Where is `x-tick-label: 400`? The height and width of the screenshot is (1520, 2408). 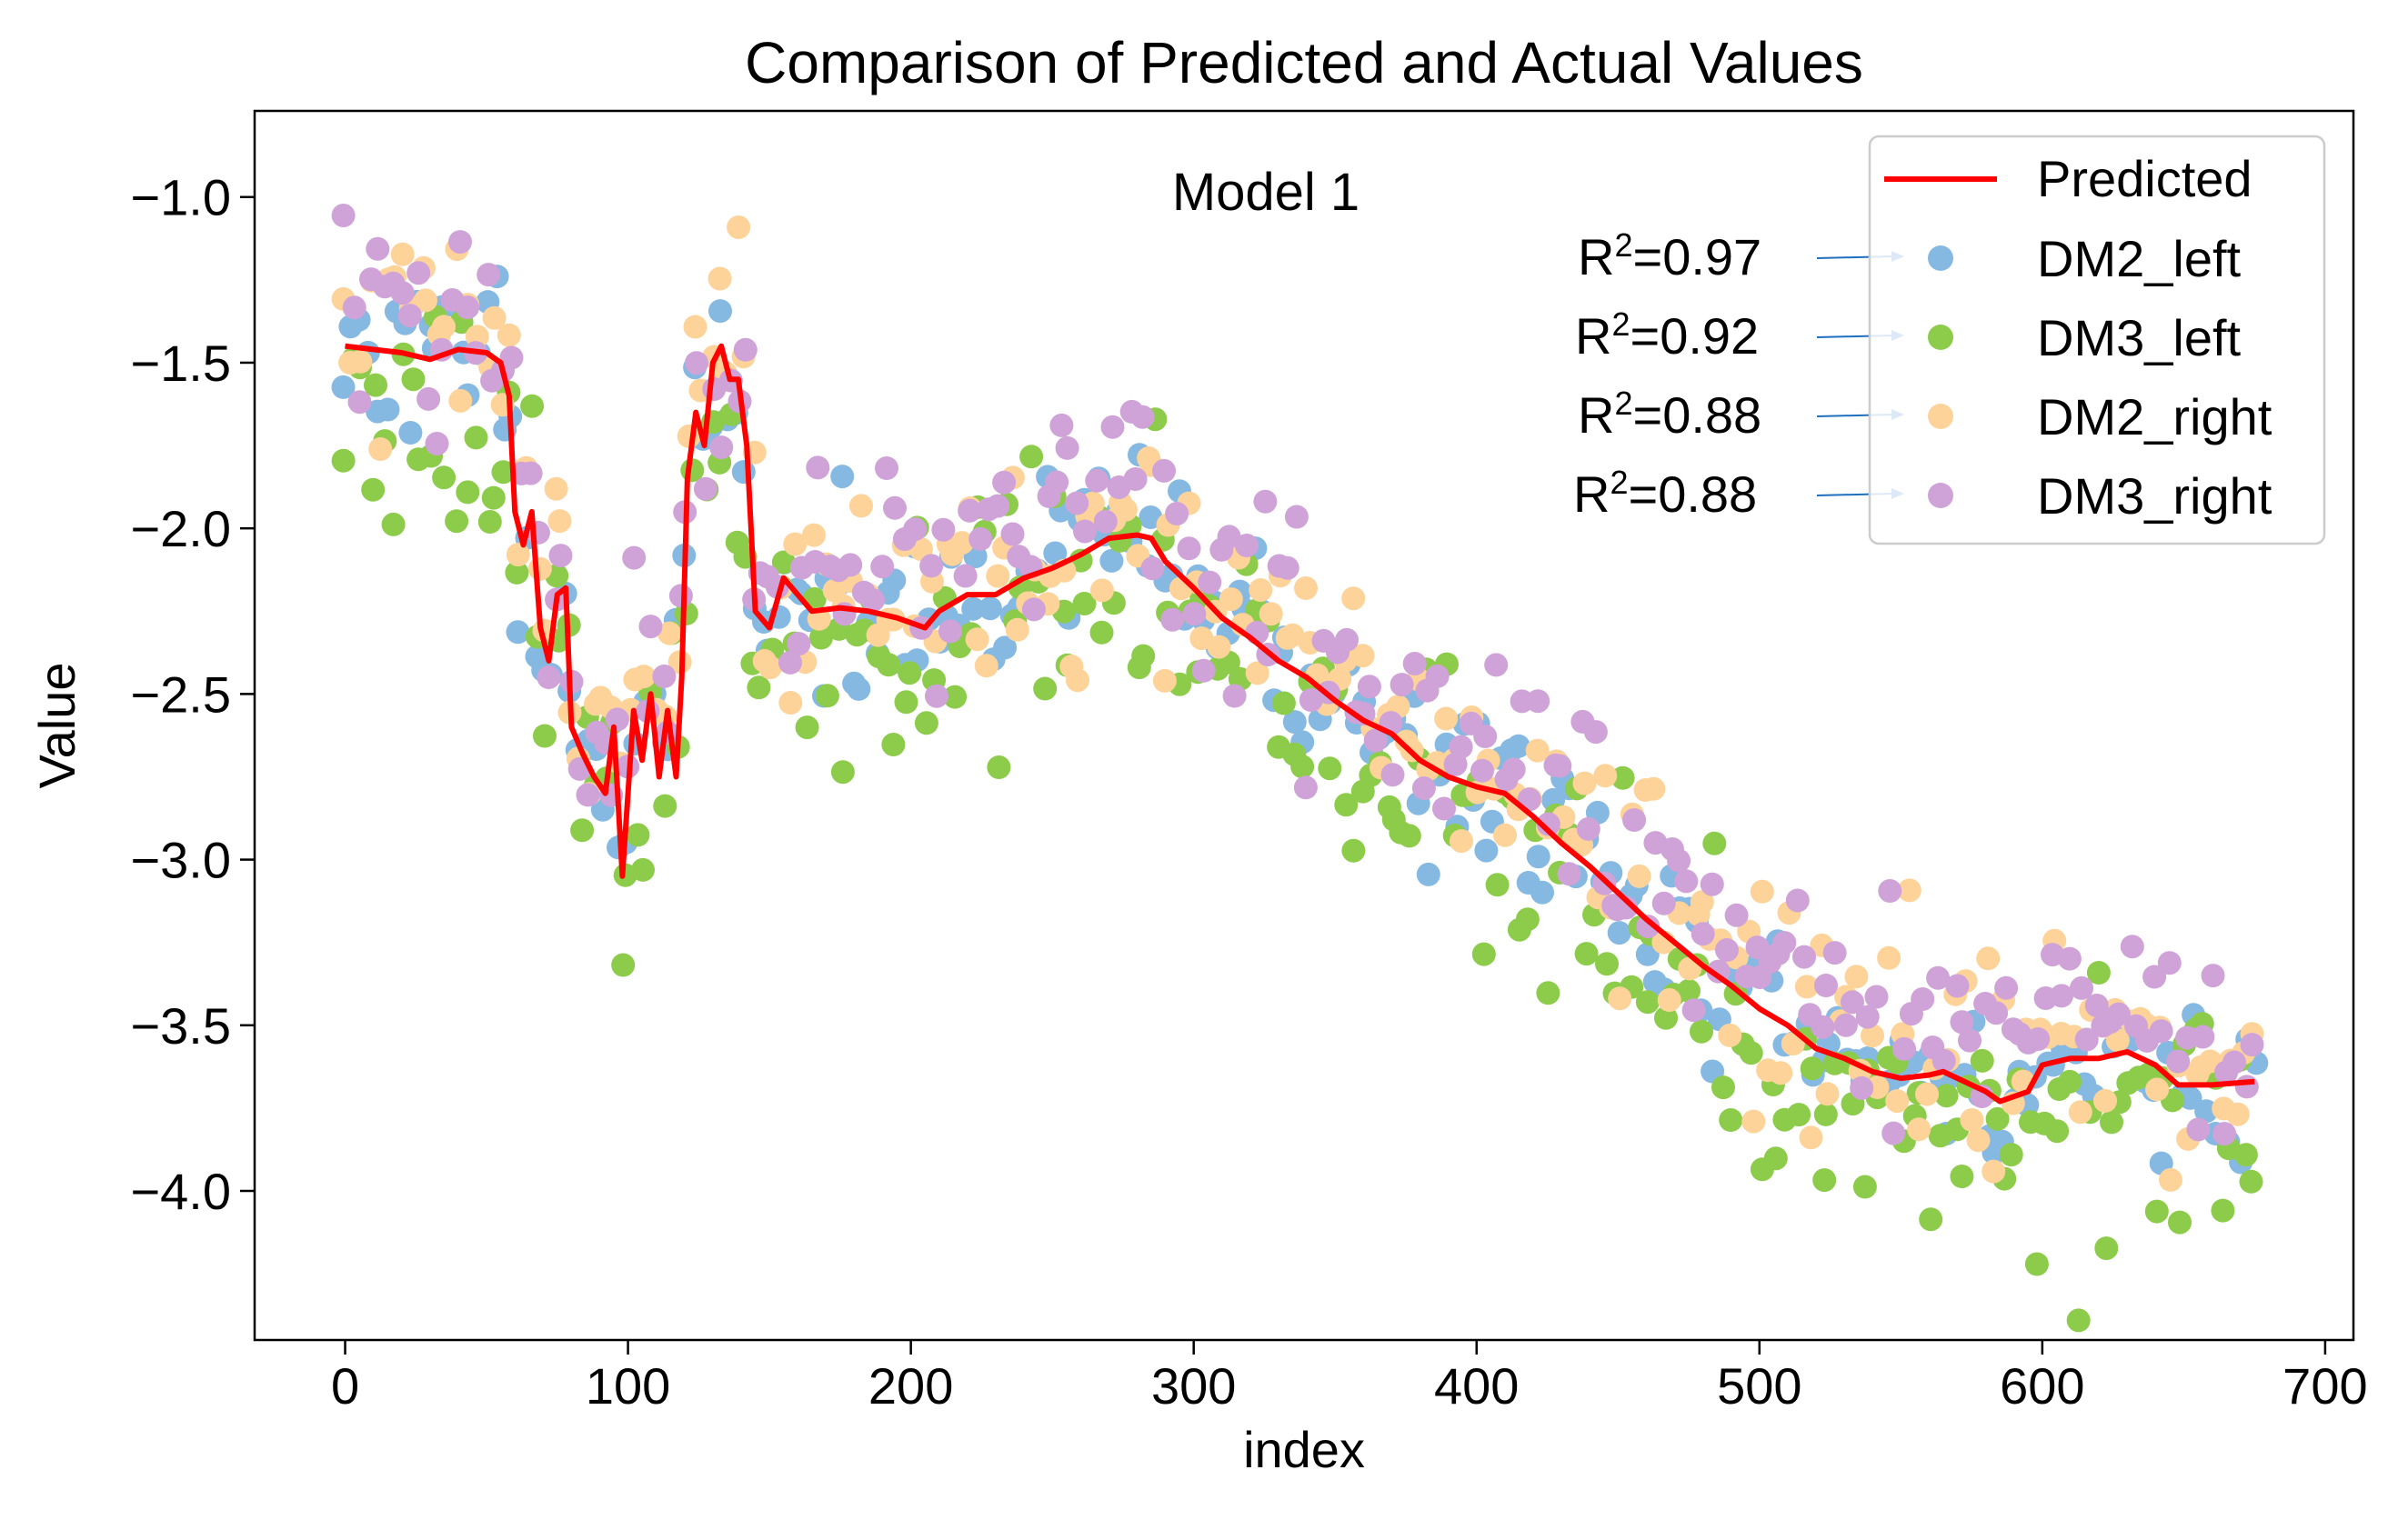 x-tick-label: 400 is located at coordinates (1476, 1386).